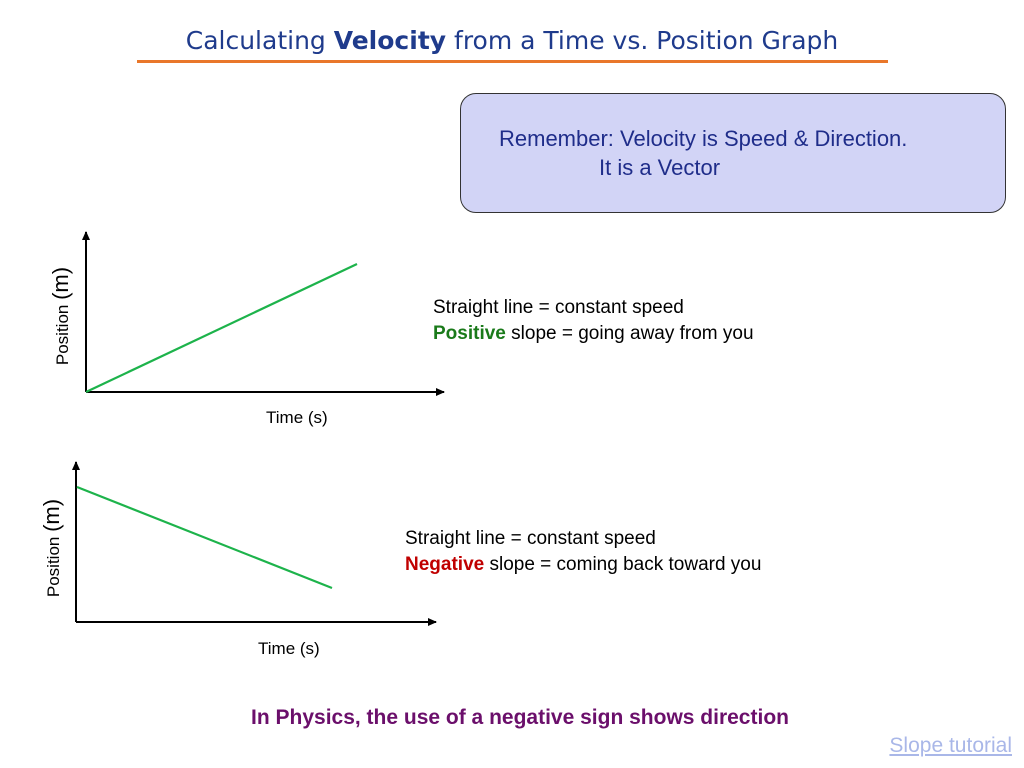 This screenshot has width=1024, height=768. I want to click on graph1-position-line, so click(221, 328).